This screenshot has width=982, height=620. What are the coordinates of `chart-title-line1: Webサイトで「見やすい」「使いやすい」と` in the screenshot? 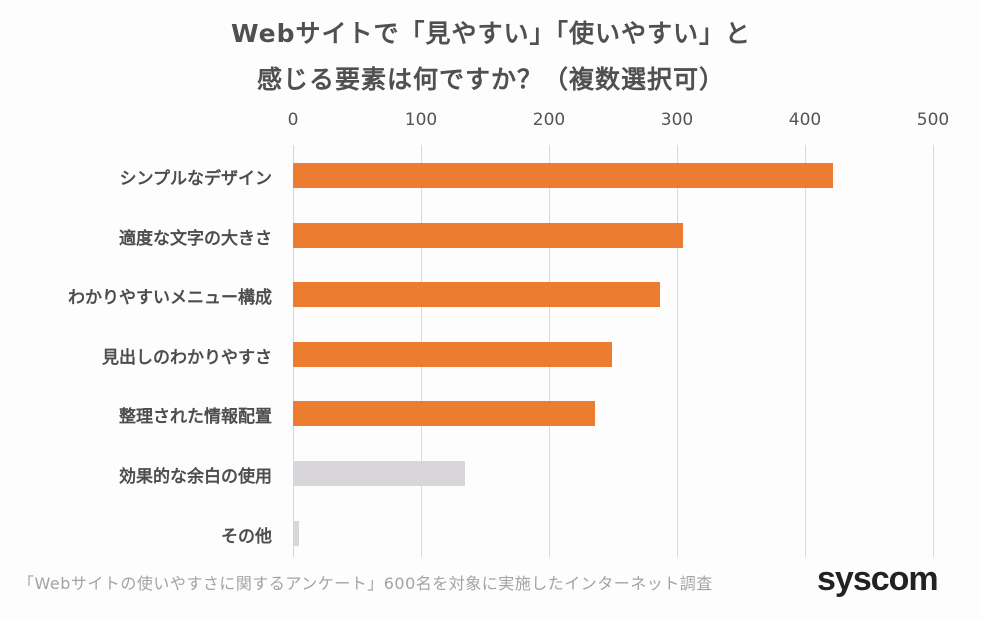 It's located at (491, 33).